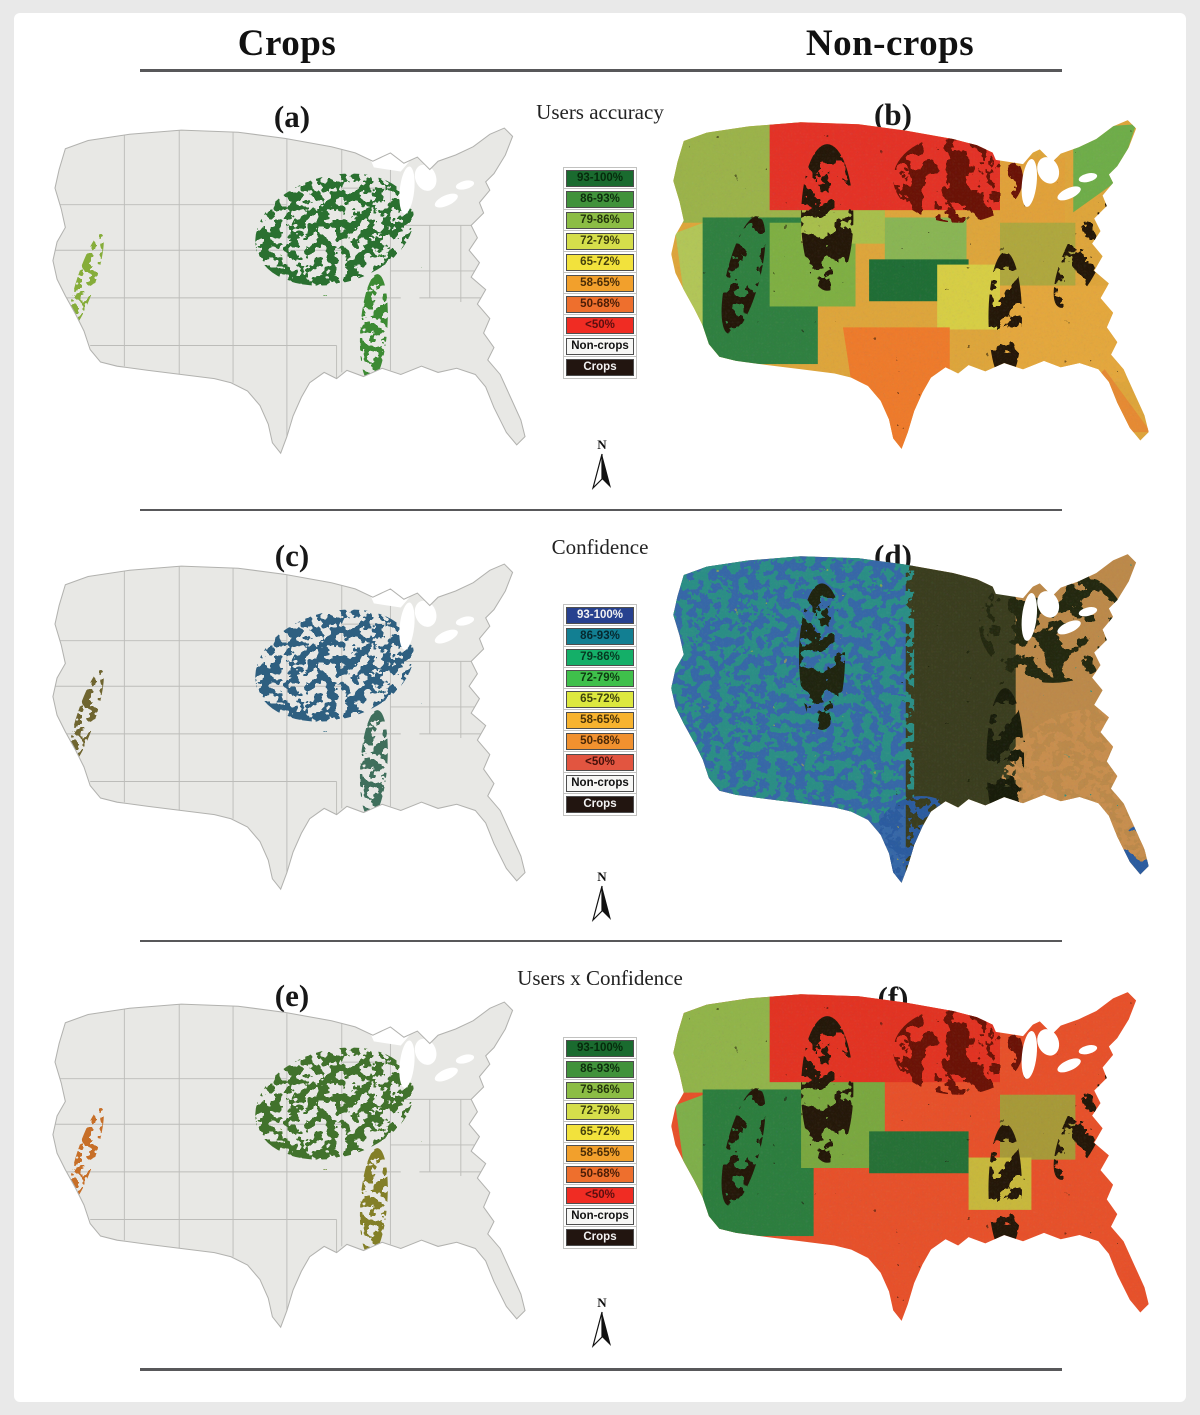 Image resolution: width=1200 pixels, height=1415 pixels. What do you see at coordinates (600, 547) in the screenshot?
I see `row-title-confidence: Confidence` at bounding box center [600, 547].